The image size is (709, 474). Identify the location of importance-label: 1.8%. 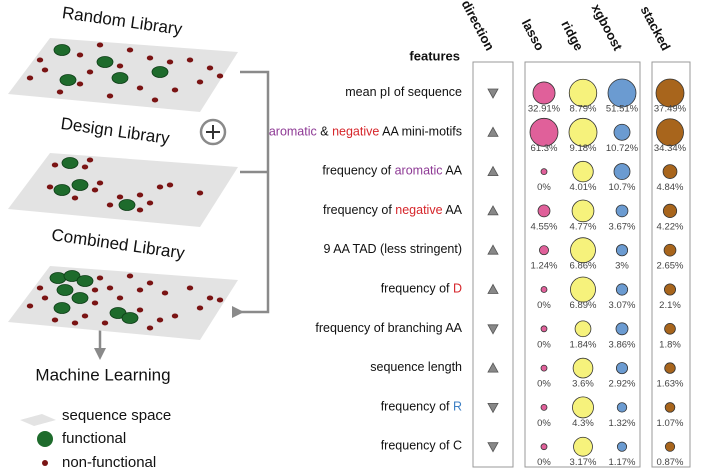
(670, 344).